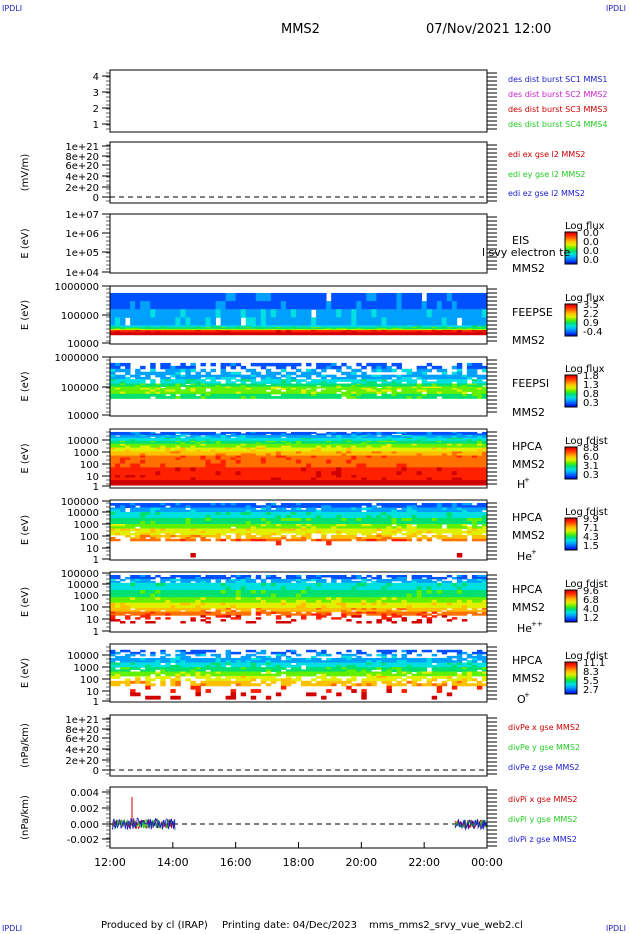 Image resolution: width=630 pixels, height=934 pixels. Describe the element at coordinates (615, 8) in the screenshot. I see `corner-mark-top-right: IPDLI` at that location.